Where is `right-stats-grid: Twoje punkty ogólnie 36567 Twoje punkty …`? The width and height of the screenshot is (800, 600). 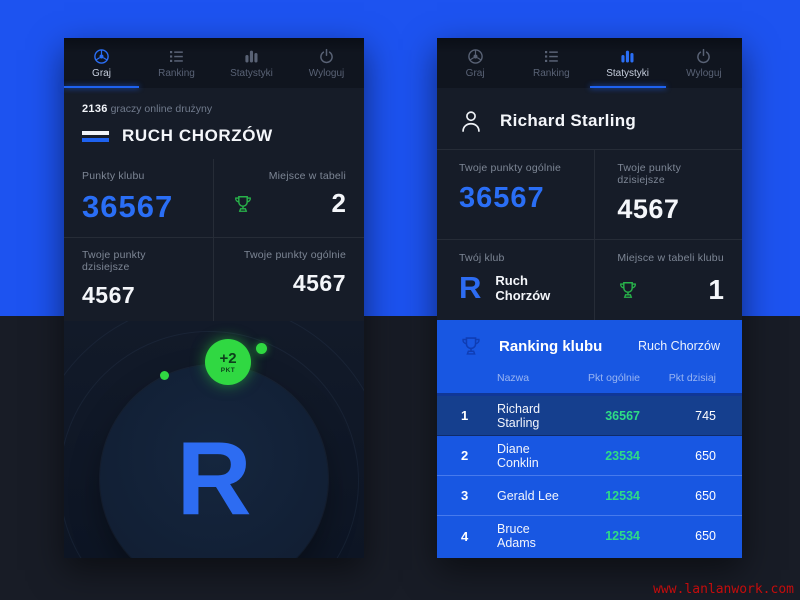 right-stats-grid: Twoje punkty ogólnie 36567 Twoje punkty … is located at coordinates (589, 234).